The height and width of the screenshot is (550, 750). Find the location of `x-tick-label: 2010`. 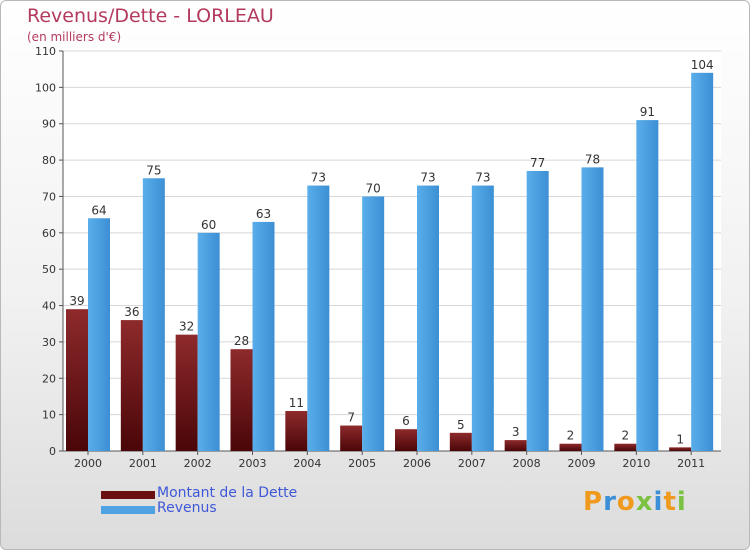

x-tick-label: 2010 is located at coordinates (636, 463).